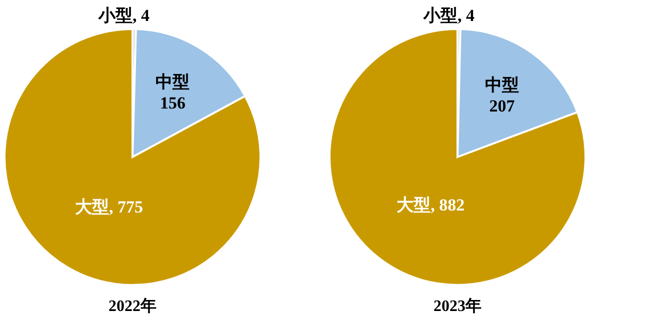 The width and height of the screenshot is (650, 320). What do you see at coordinates (458, 306) in the screenshot?
I see `title: 2023年` at bounding box center [458, 306].